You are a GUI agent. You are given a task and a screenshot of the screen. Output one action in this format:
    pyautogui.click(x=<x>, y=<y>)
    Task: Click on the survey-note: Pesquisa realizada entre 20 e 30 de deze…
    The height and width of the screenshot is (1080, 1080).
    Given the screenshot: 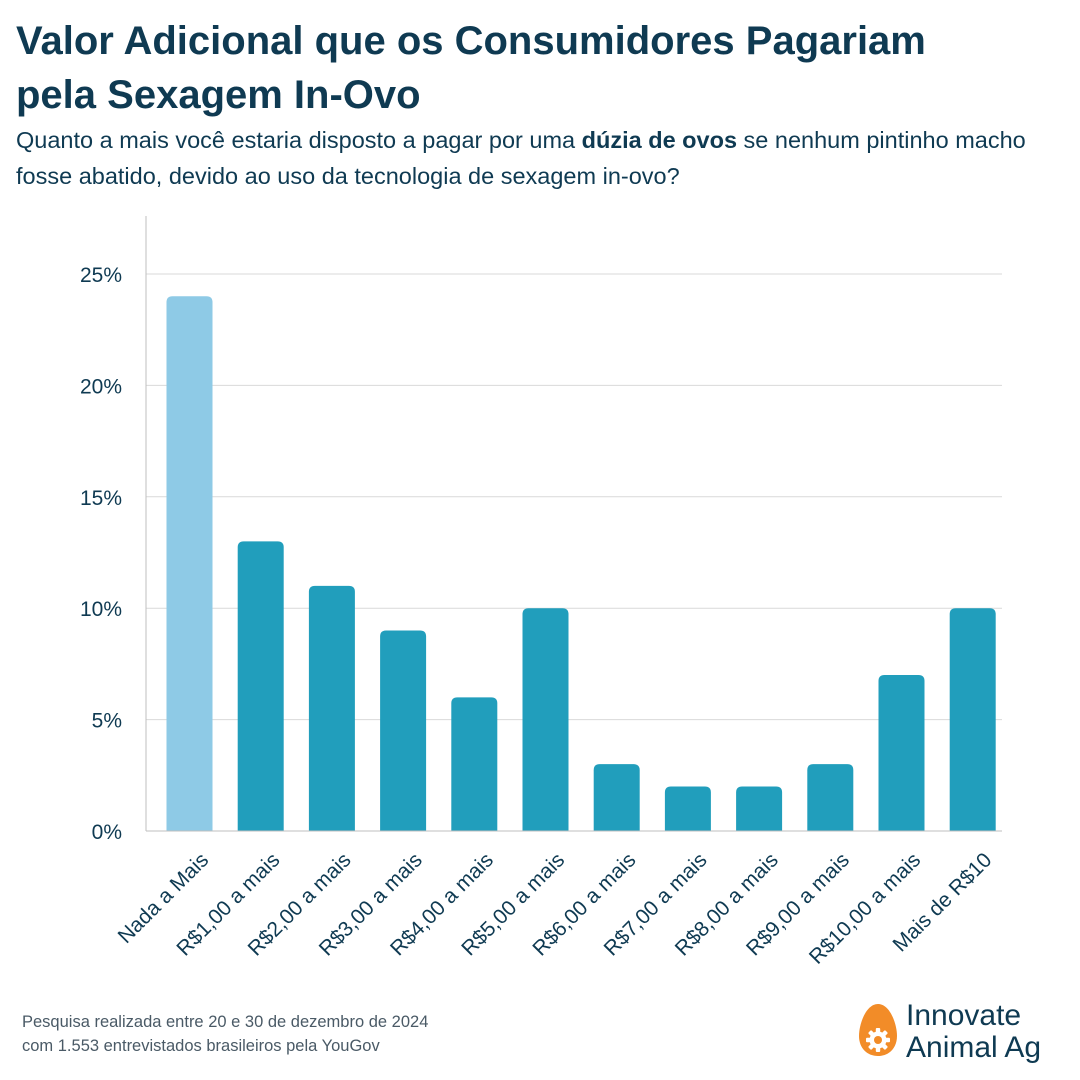 What is the action you would take?
    pyautogui.click(x=225, y=1034)
    